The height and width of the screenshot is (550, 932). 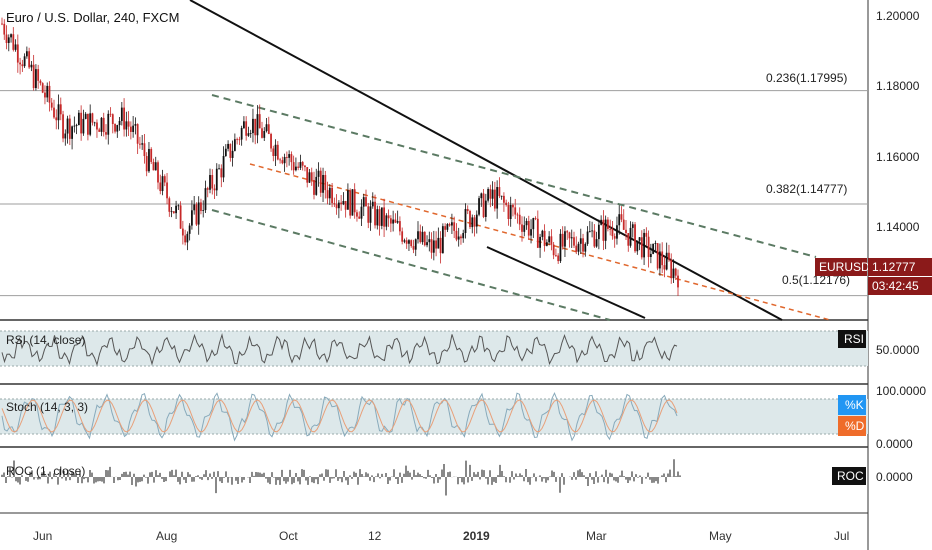 What do you see at coordinates (852, 426) in the screenshot?
I see `stoch-d-badge` at bounding box center [852, 426].